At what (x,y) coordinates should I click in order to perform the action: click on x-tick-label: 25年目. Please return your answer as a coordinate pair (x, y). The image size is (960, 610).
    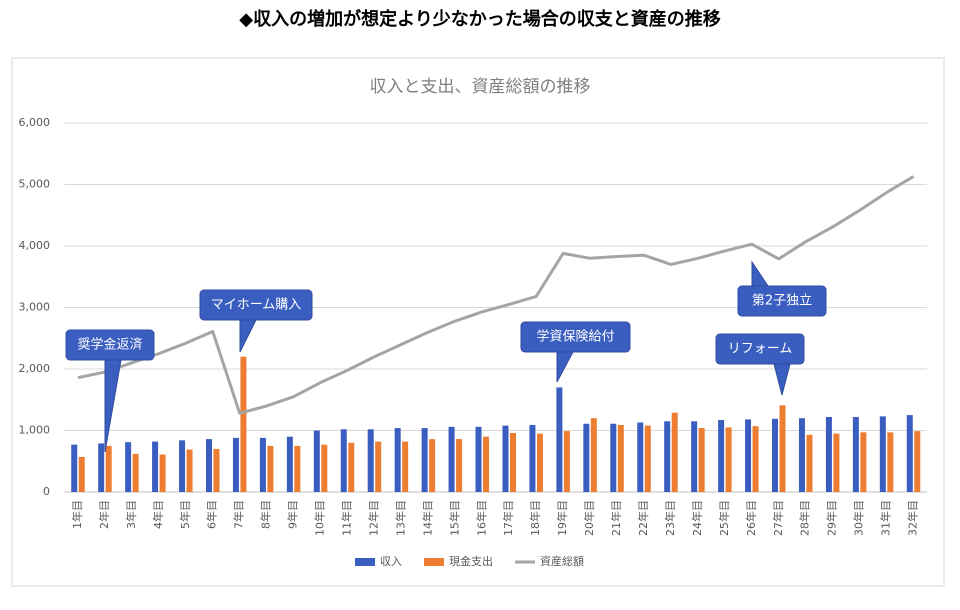
    Looking at the image, I should click on (724, 518).